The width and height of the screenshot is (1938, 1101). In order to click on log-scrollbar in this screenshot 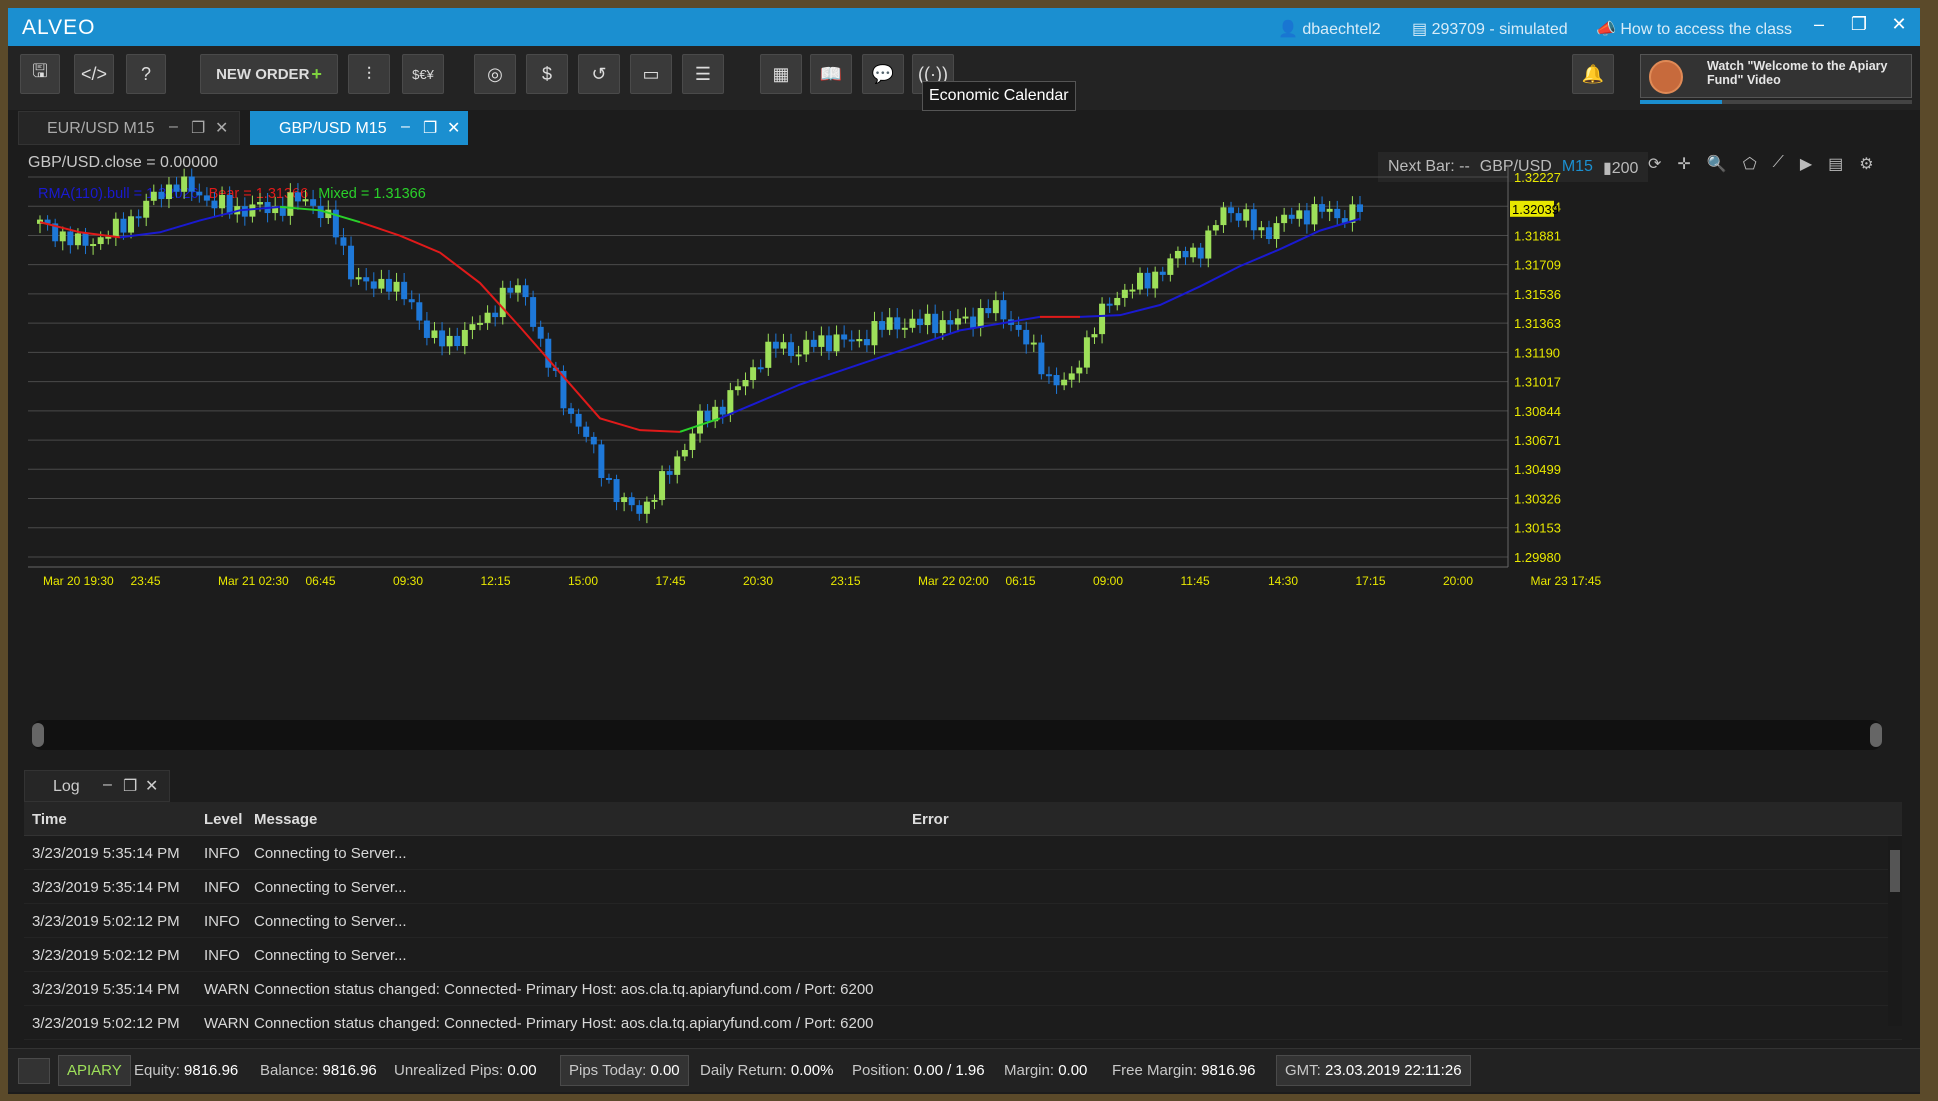, I will do `click(1895, 931)`.